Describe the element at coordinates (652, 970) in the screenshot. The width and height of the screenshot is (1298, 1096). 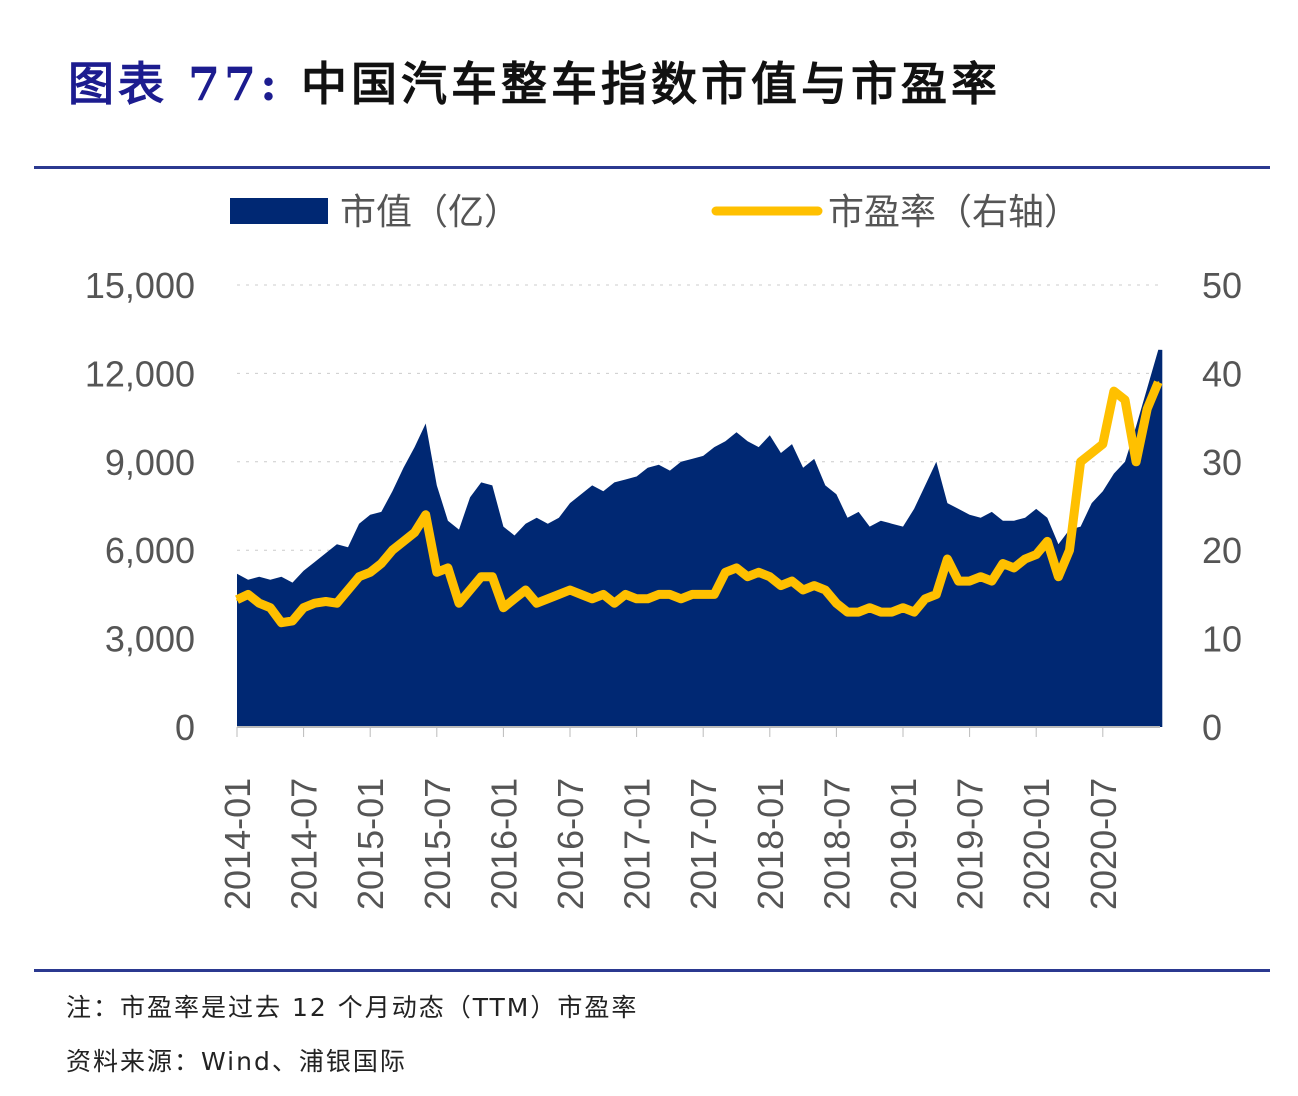
I see `bottom-divider` at that location.